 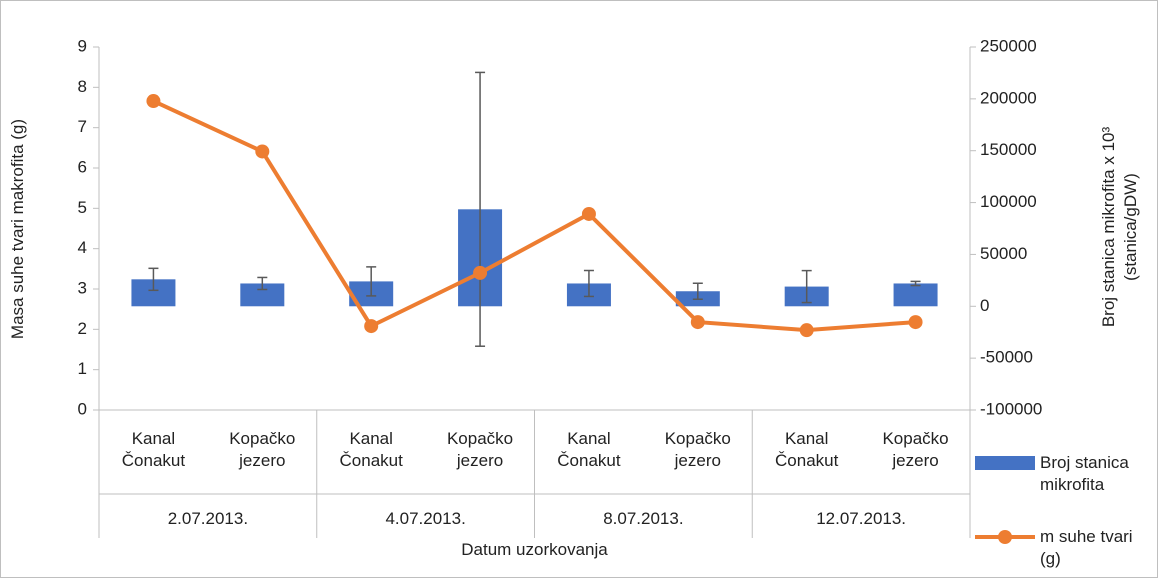 What do you see at coordinates (1003, 253) in the screenshot?
I see `y2-tick-label: 50000` at bounding box center [1003, 253].